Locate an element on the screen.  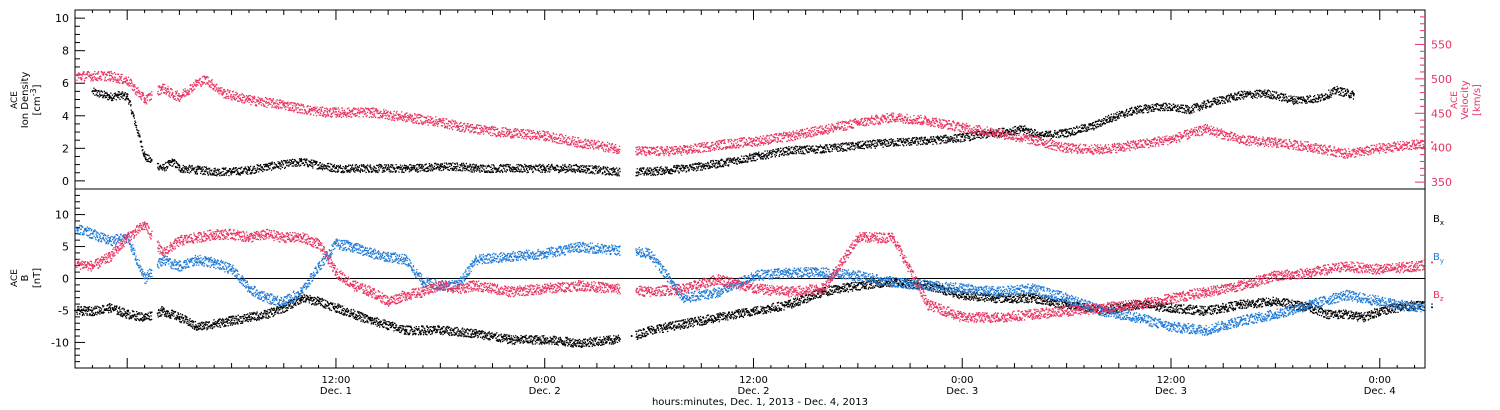
density-marker is located at coordinates (1214, 101).